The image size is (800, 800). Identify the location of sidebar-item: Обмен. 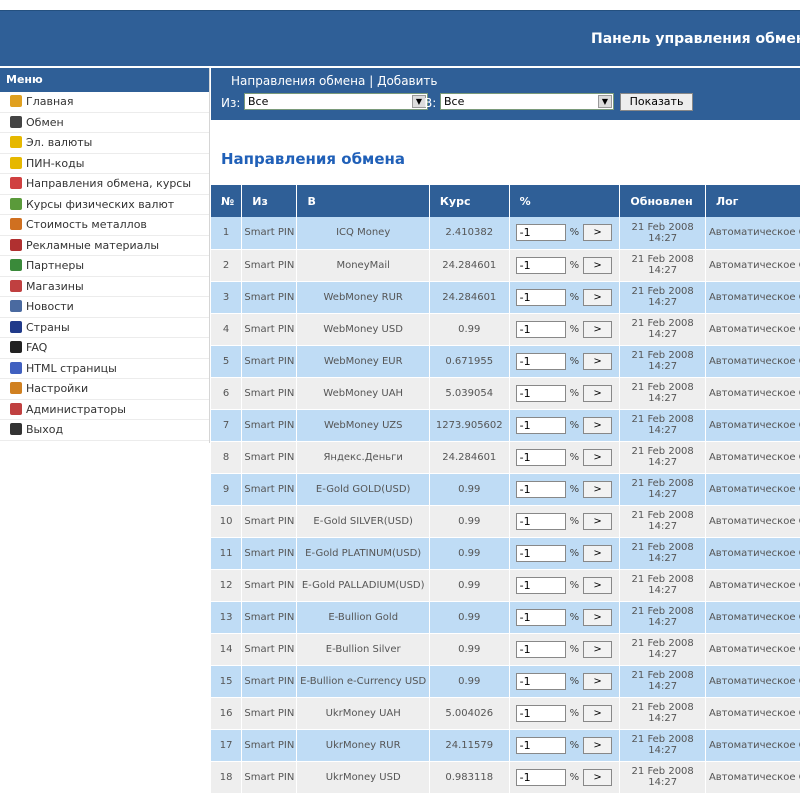
(104, 123).